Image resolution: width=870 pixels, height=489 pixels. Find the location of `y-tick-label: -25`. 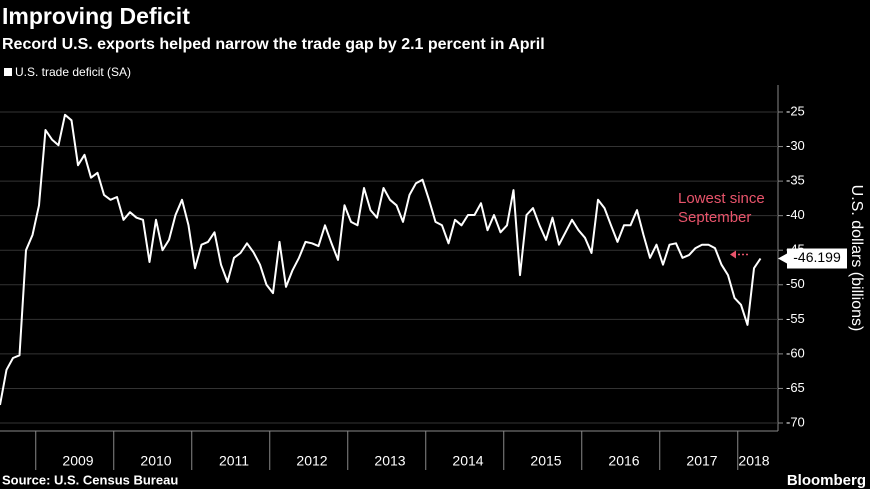

y-tick-label: -25 is located at coordinates (795, 110).